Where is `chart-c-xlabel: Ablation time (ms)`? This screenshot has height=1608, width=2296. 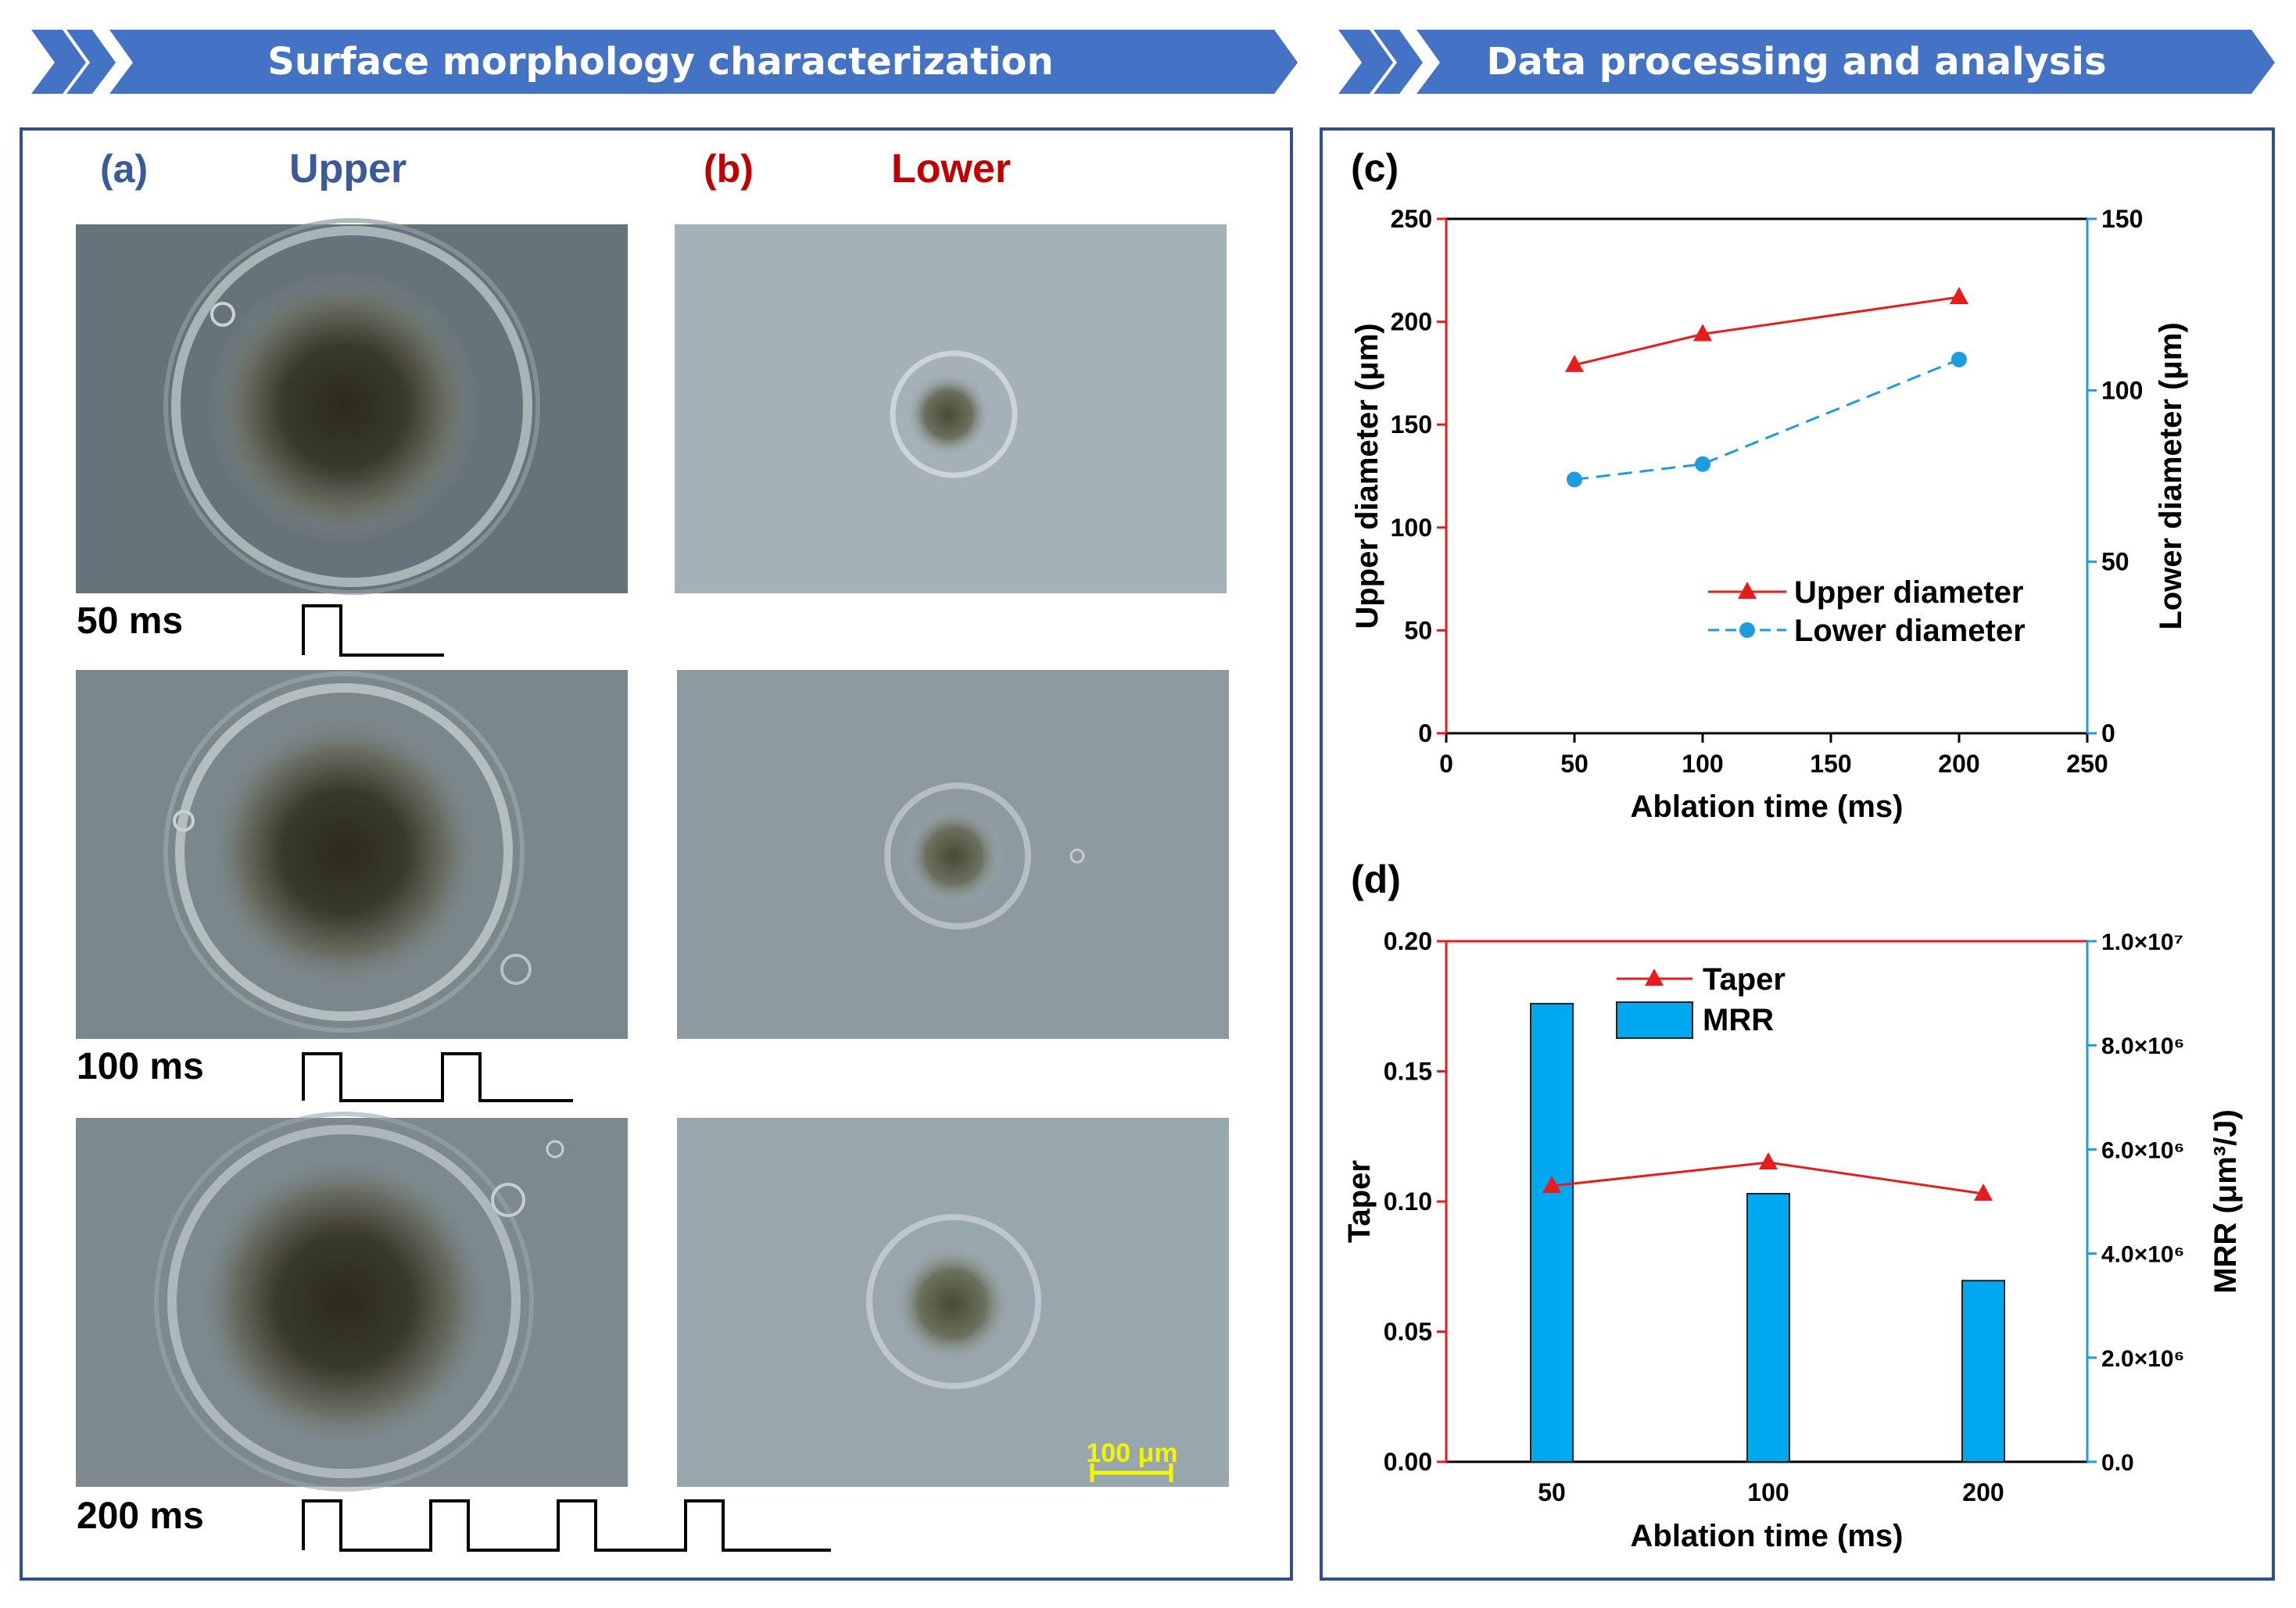
chart-c-xlabel: Ablation time (ms) is located at coordinates (1767, 807).